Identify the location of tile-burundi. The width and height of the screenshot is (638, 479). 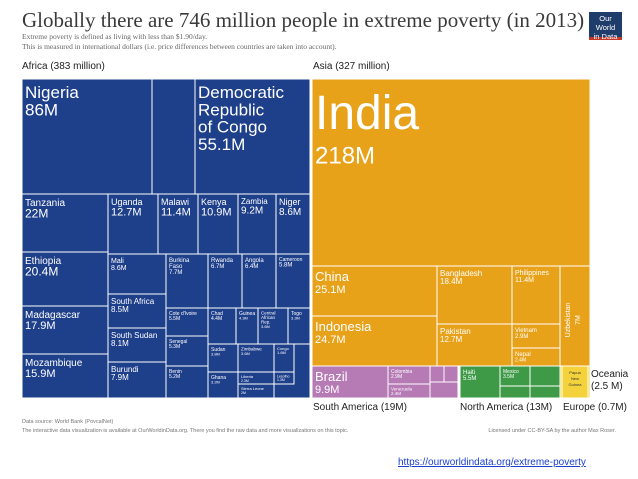
(137, 380).